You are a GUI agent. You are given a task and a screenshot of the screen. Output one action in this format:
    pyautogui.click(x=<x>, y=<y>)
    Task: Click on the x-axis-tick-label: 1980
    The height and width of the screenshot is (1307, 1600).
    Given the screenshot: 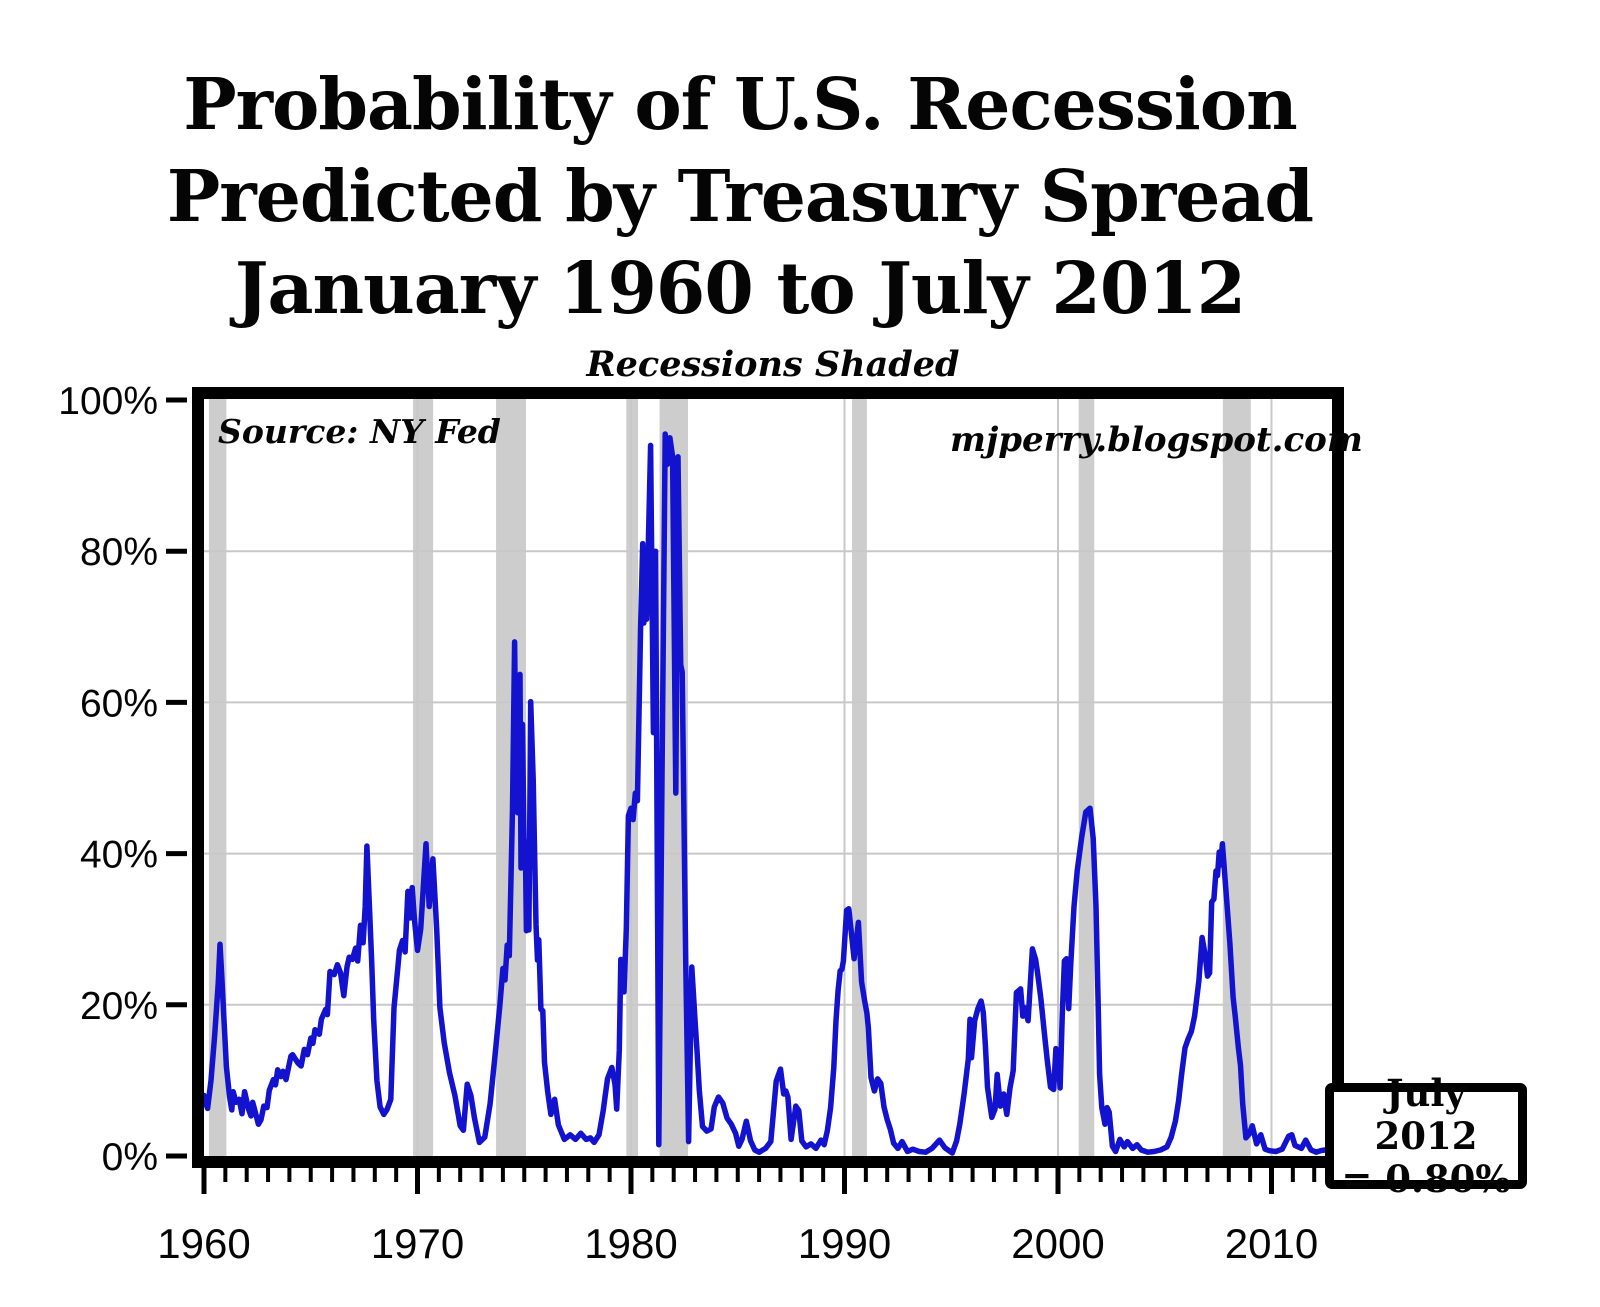 What is the action you would take?
    pyautogui.click(x=630, y=1243)
    